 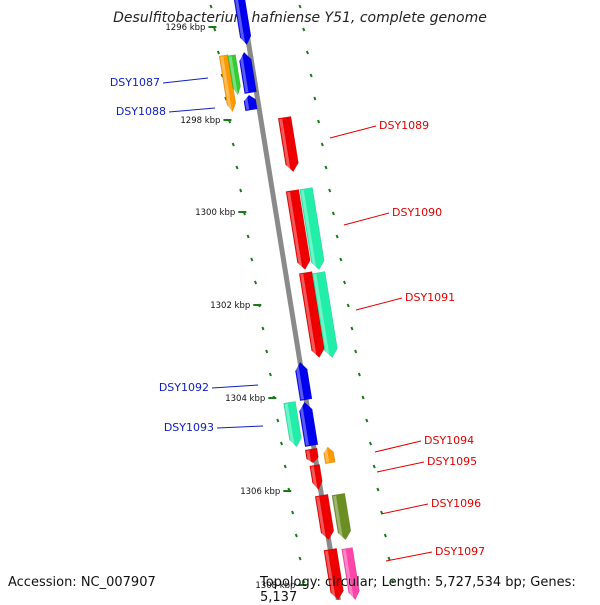 What do you see at coordinates (417, 212) in the screenshot?
I see `gene-label-dsy1090: DSY1090` at bounding box center [417, 212].